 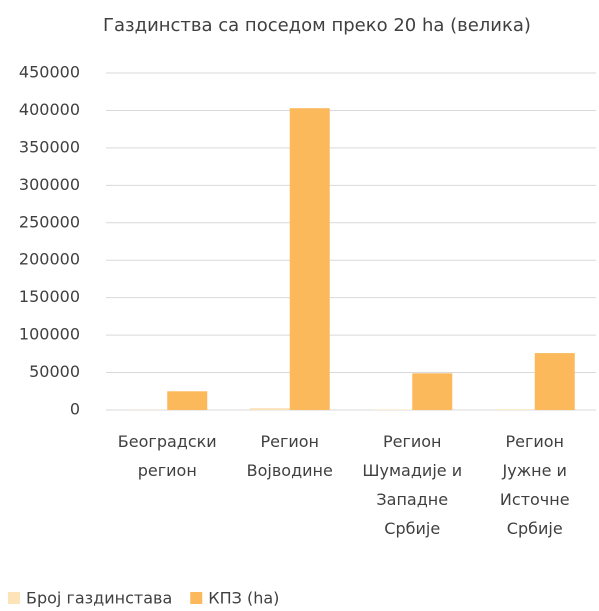 What do you see at coordinates (49, 146) in the screenshot?
I see `y-tick-label: 350000` at bounding box center [49, 146].